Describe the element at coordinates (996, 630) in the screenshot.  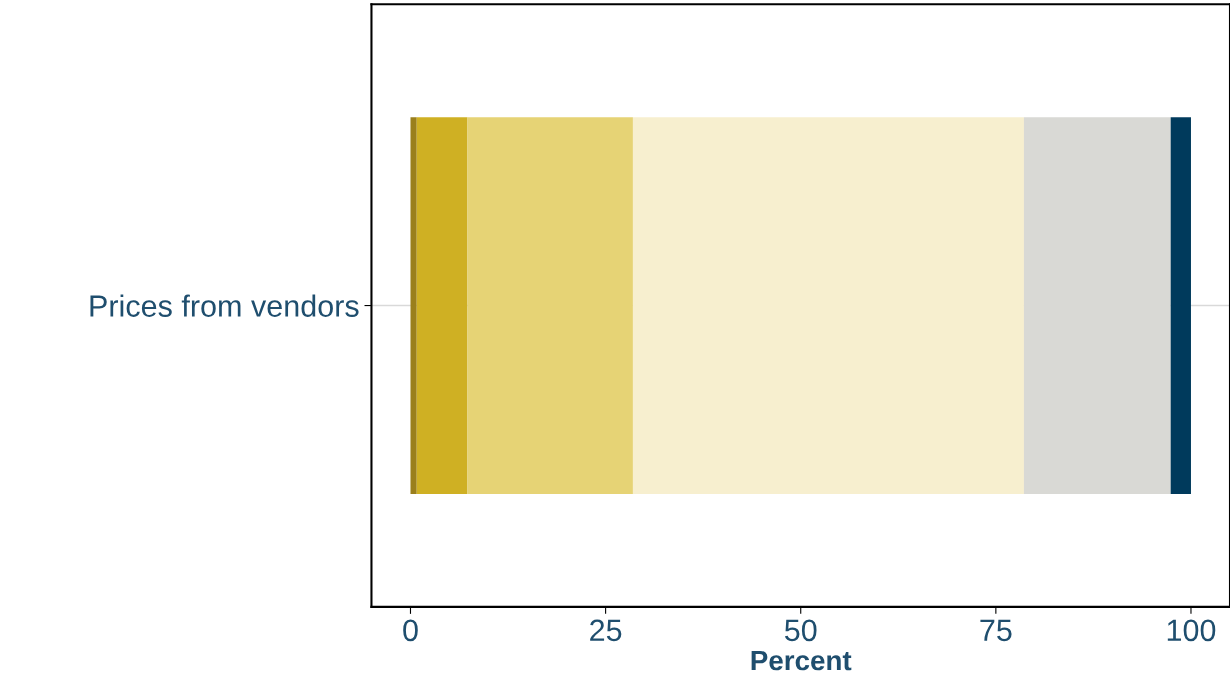
I see `x-tick-label: 75` at that location.